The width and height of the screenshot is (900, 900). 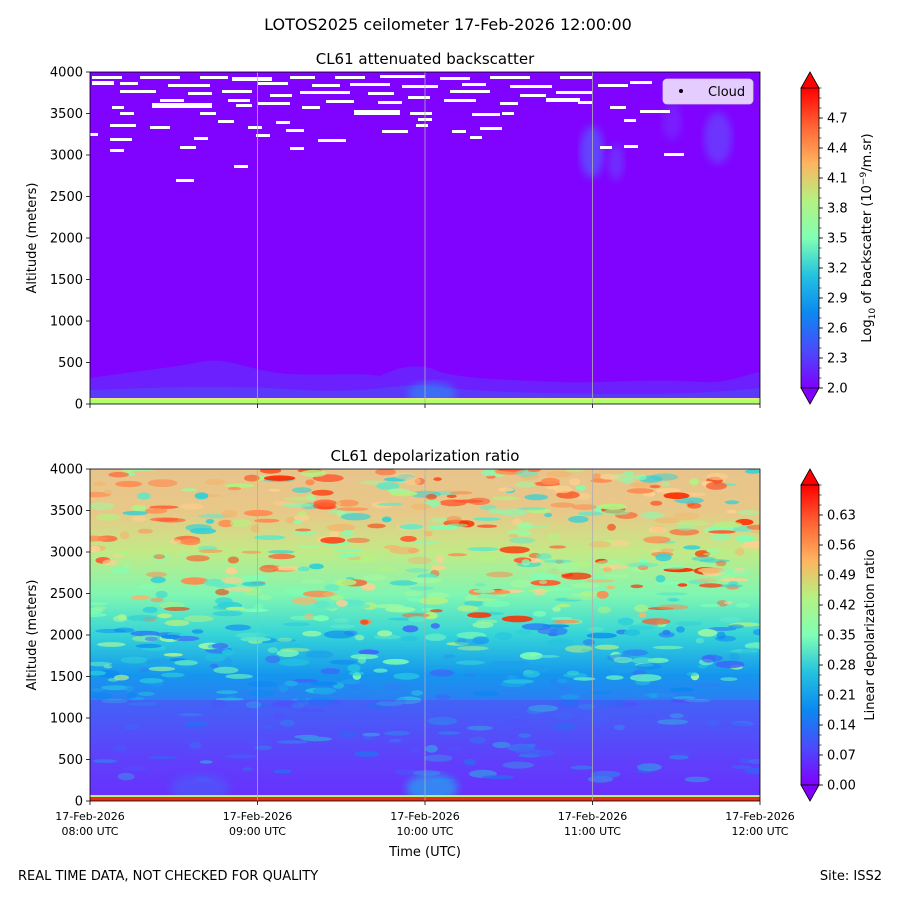 I want to click on colorbar-tick-label: 3.5, so click(x=837, y=239).